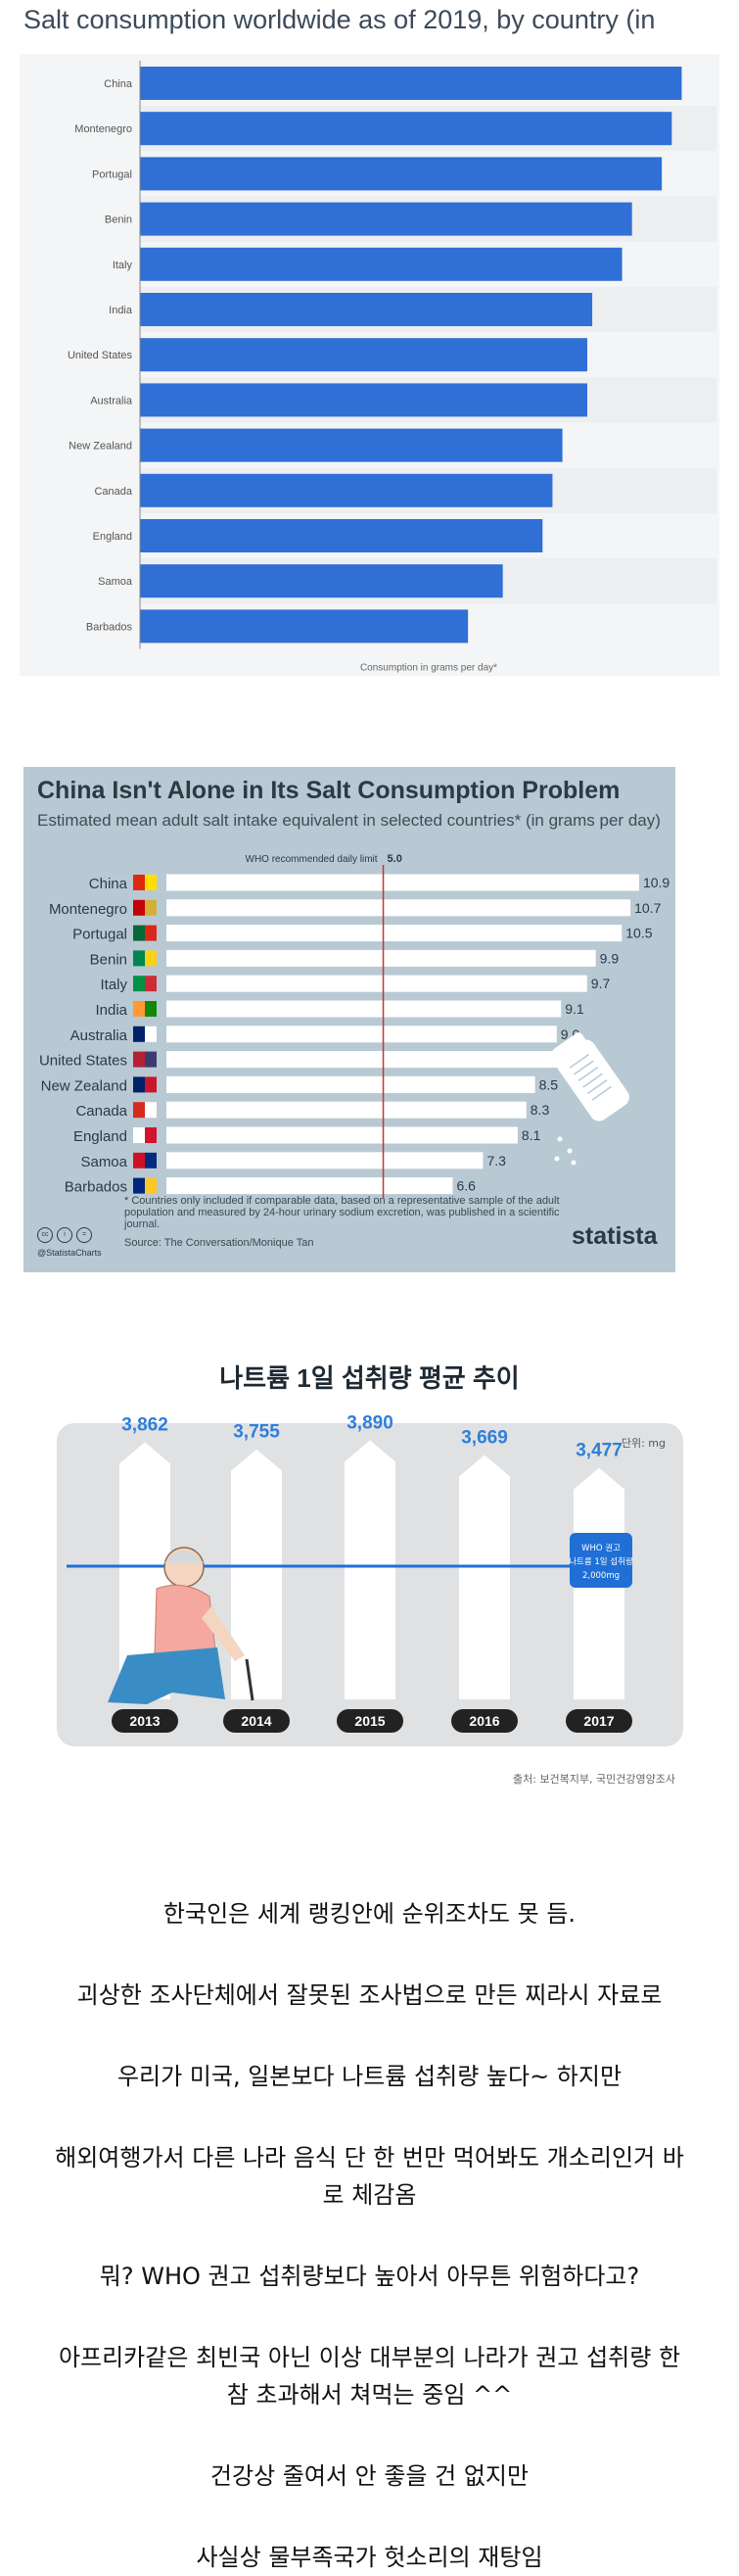  I want to click on chart2-category-label: Samoa, so click(103, 1162).